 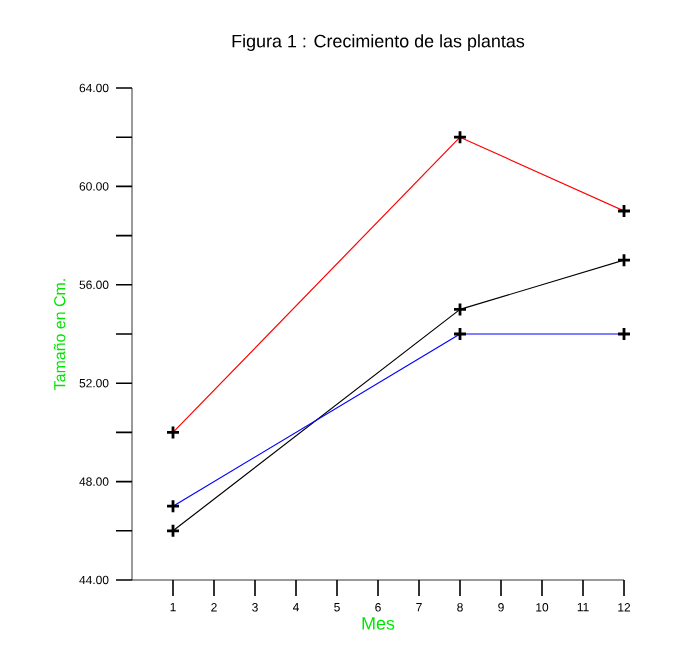 I want to click on point, so click(x=460, y=309).